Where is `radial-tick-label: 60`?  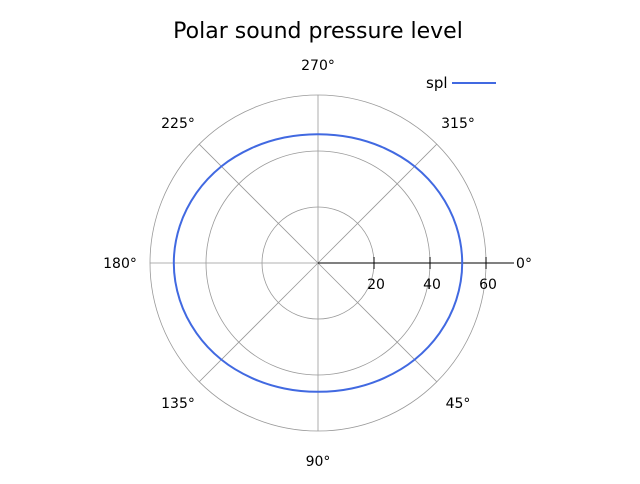
radial-tick-label: 60 is located at coordinates (488, 285).